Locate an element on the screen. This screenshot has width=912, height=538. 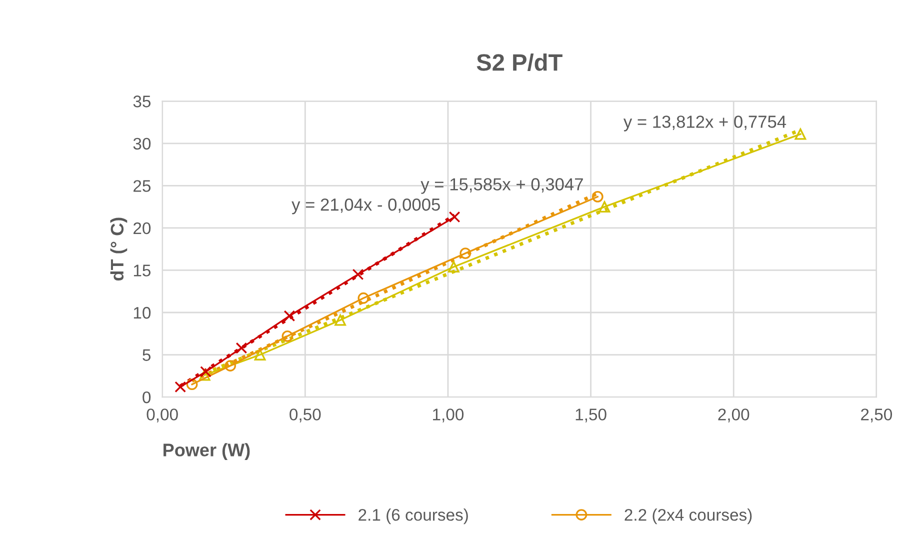
y-axis-title: dT (° C) is located at coordinates (119, 249).